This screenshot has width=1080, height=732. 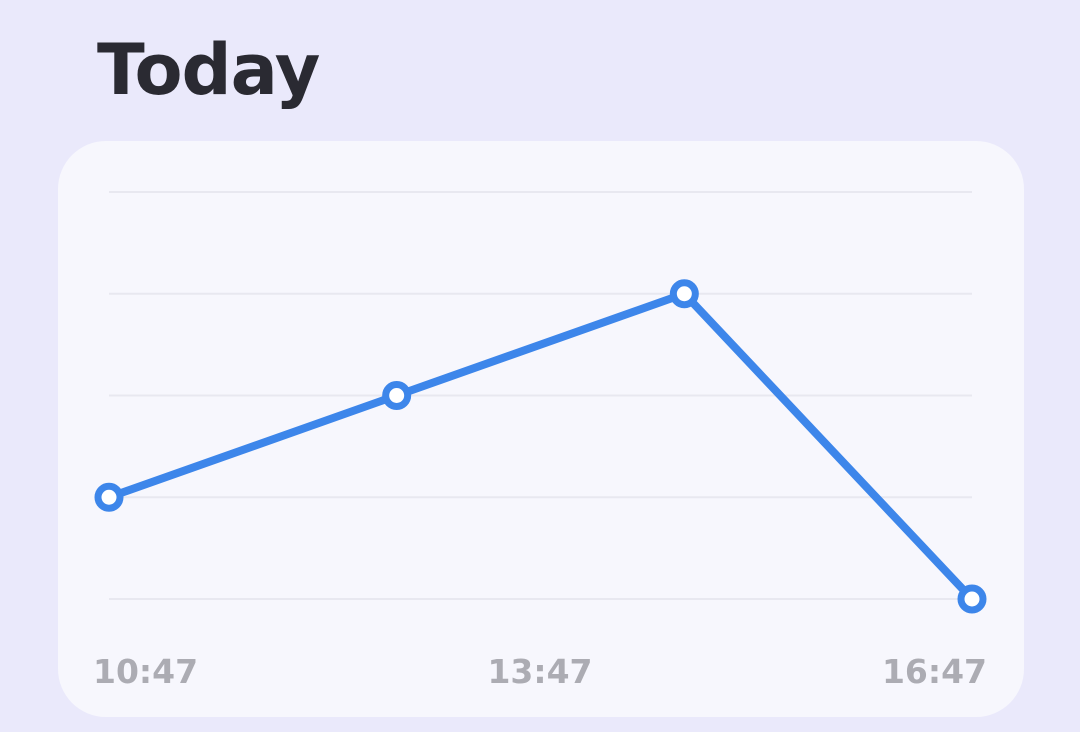 What do you see at coordinates (934, 671) in the screenshot?
I see `x-tick-label: 16:47` at bounding box center [934, 671].